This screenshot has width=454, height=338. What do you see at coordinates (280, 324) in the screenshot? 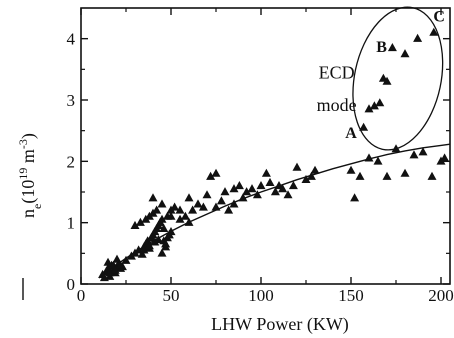
I see `x-axis-title: LHW Power (KW)` at bounding box center [280, 324].